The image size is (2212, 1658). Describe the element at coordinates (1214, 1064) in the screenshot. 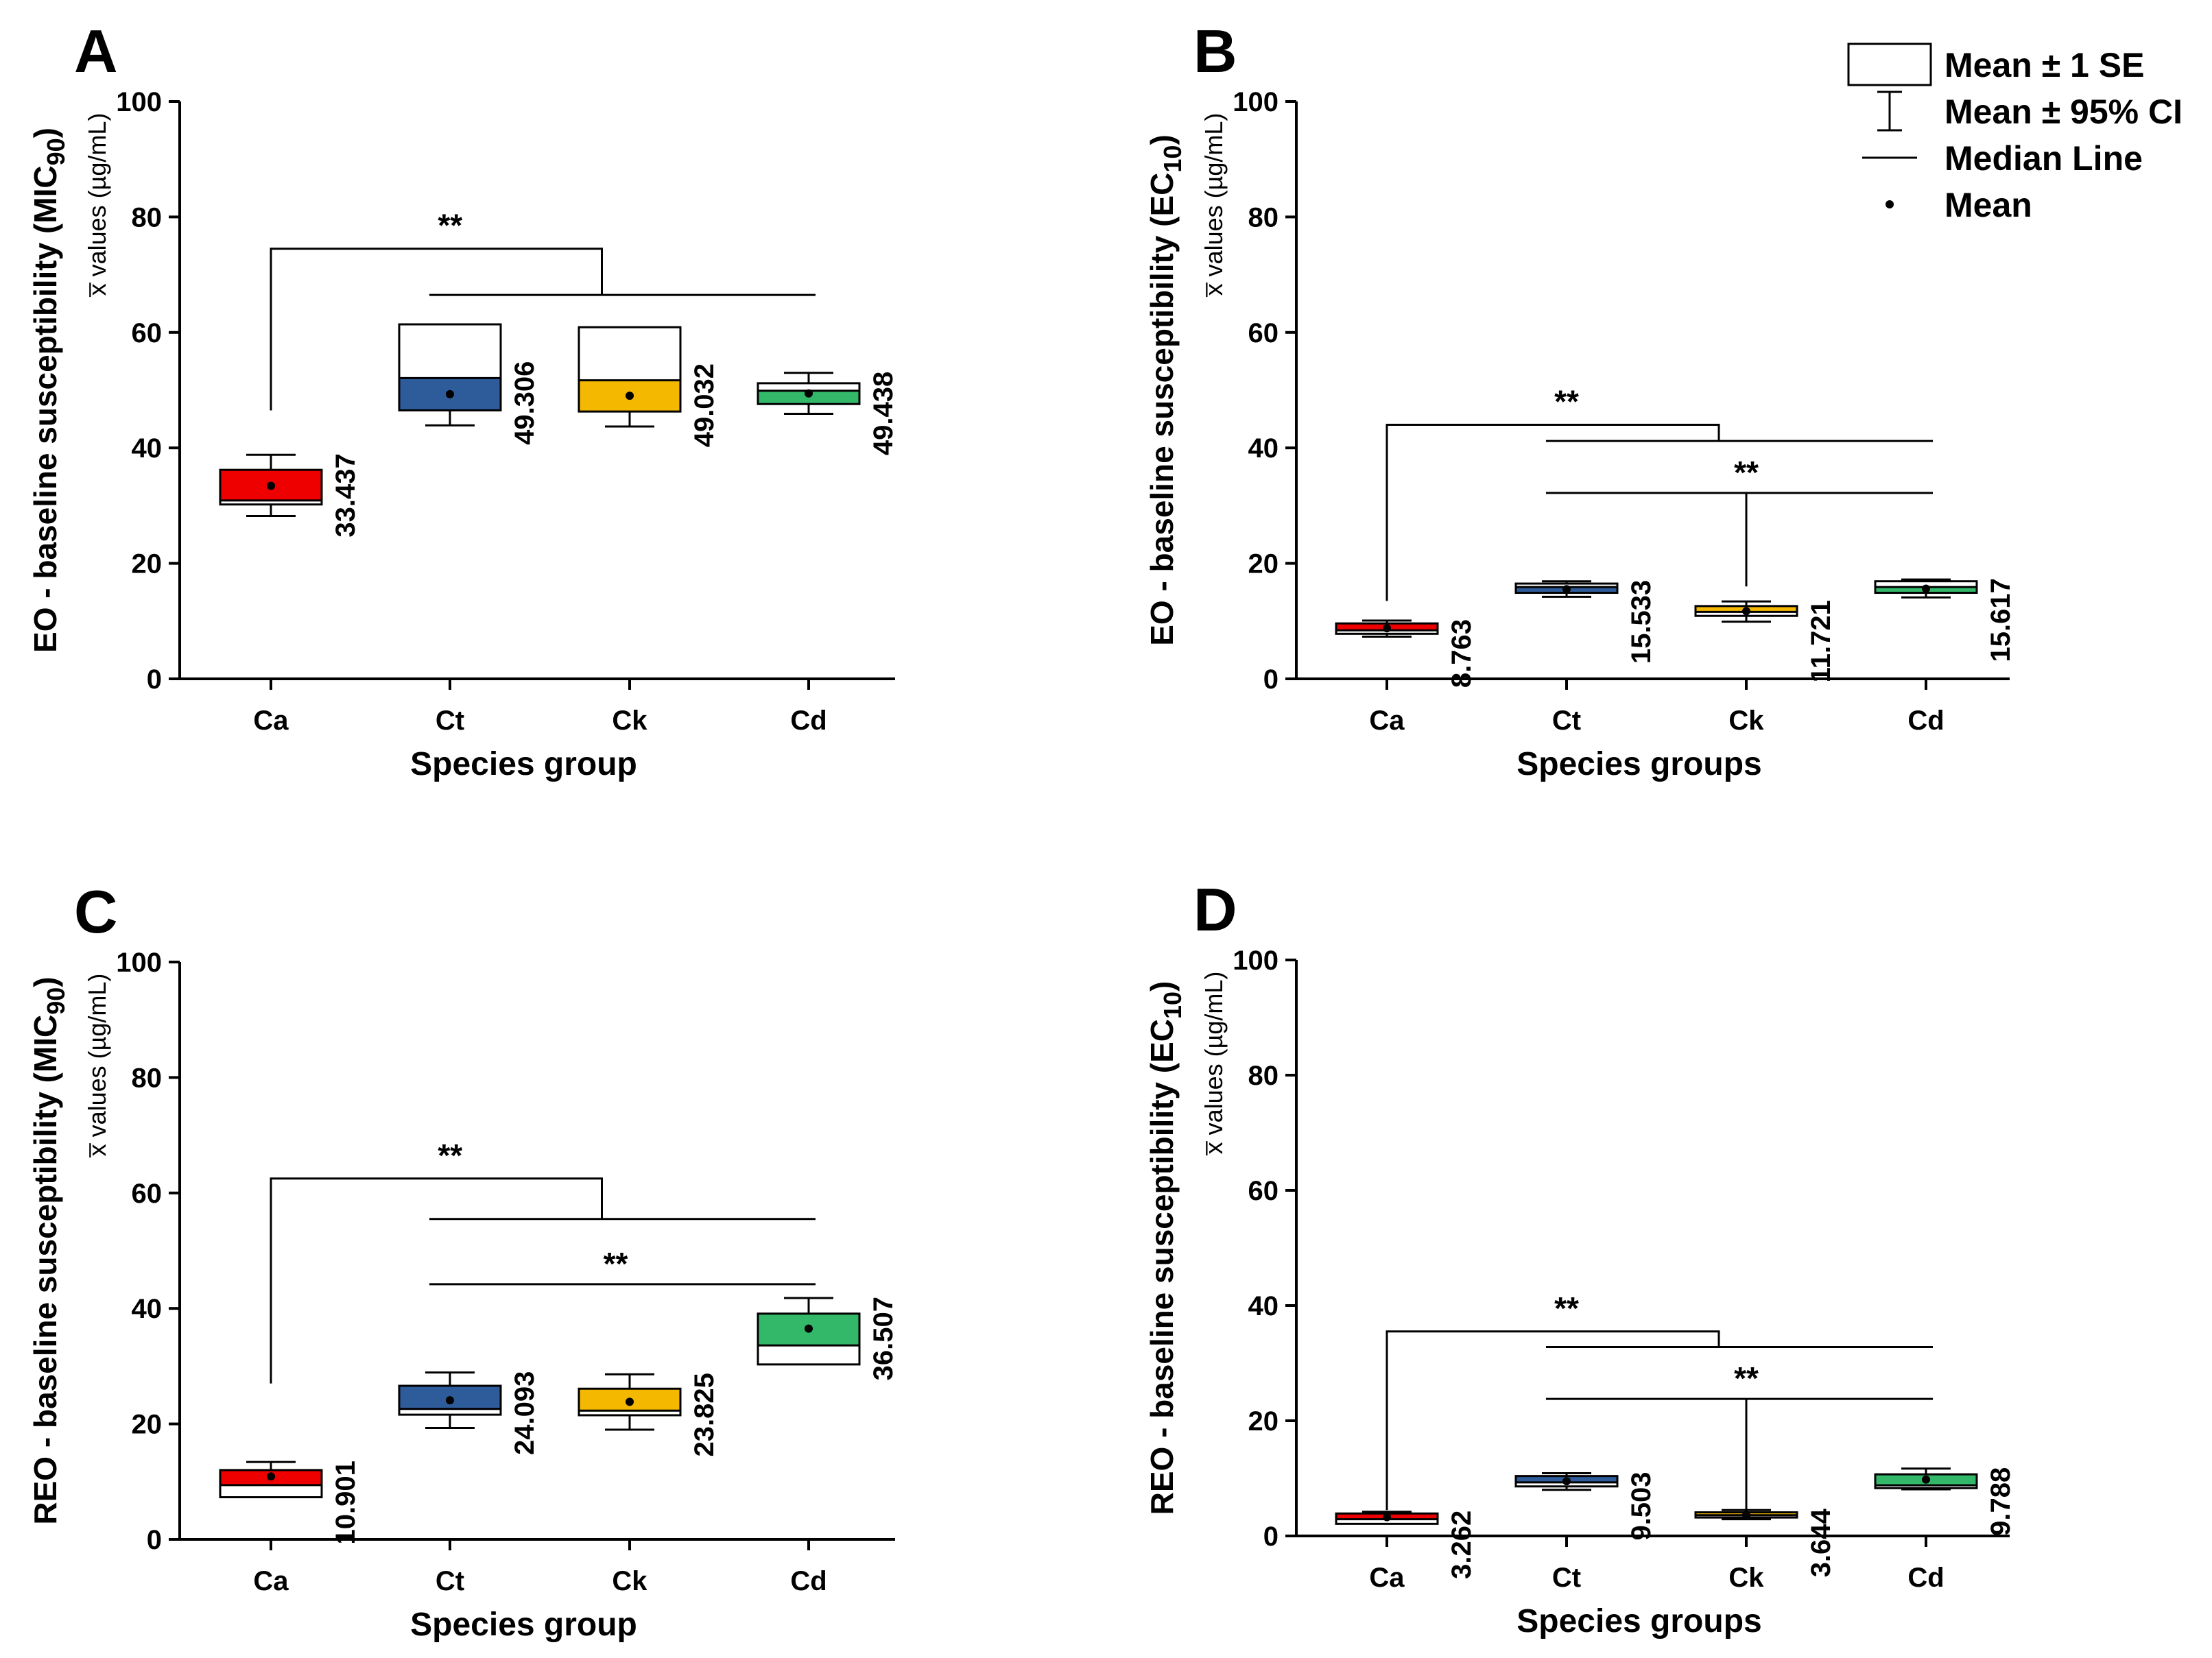

I see `y-axis-subtitle: x̅ values (µg/mL)` at that location.